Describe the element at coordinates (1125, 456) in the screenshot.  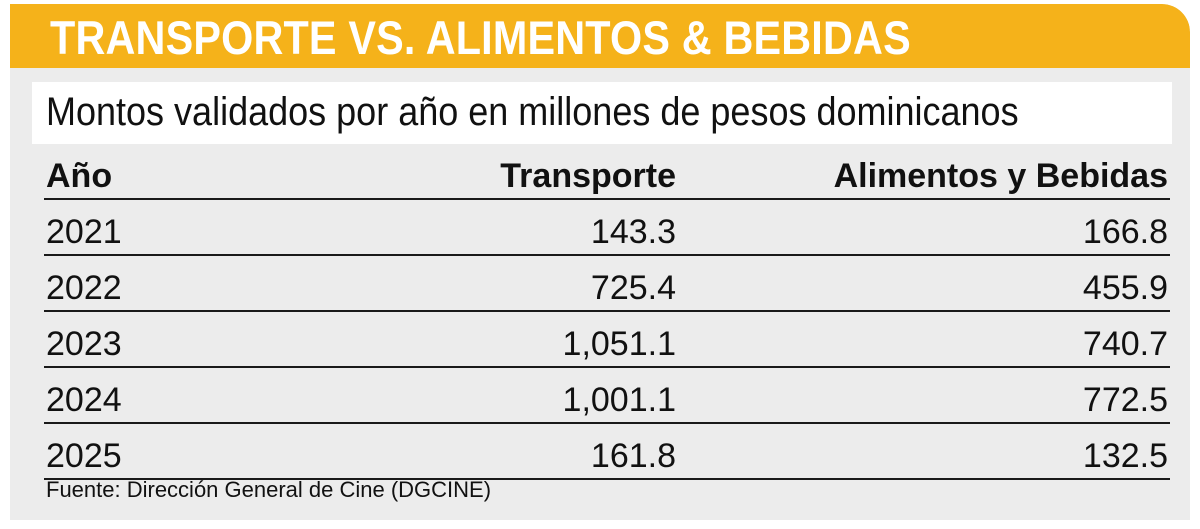
I see `alimentos-bebidas-cell: 132.5` at that location.